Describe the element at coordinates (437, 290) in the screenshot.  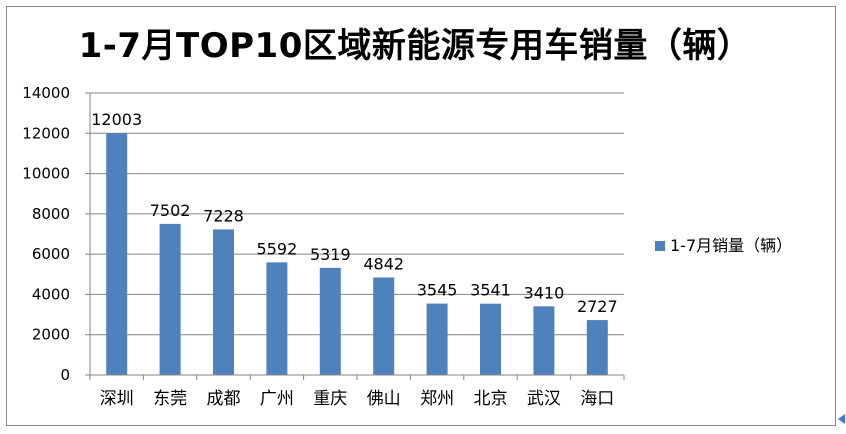
I see `data-label: 3545` at that location.